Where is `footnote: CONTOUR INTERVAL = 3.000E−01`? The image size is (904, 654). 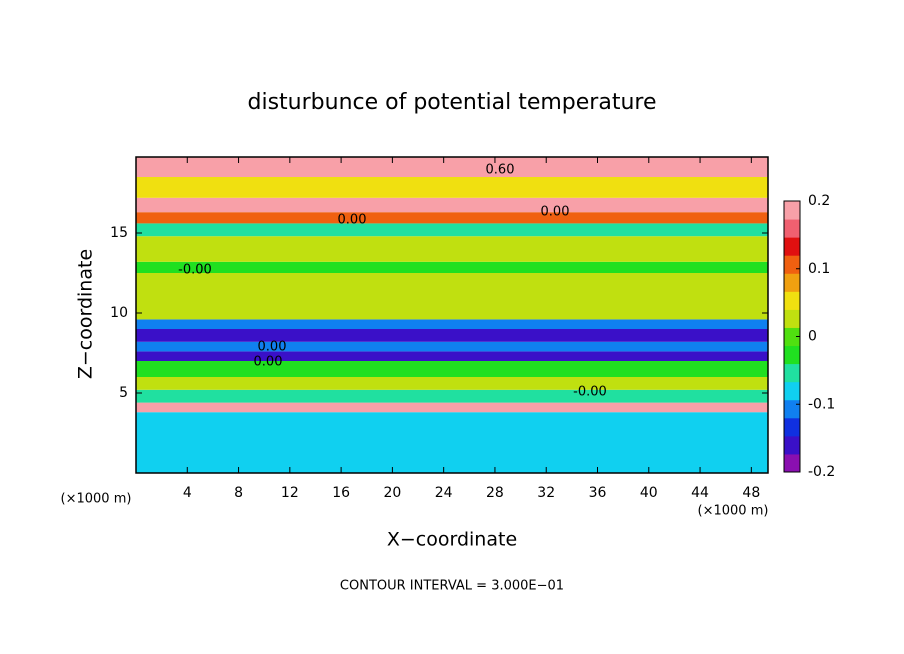 footnote: CONTOUR INTERVAL = 3.000E−01 is located at coordinates (452, 586).